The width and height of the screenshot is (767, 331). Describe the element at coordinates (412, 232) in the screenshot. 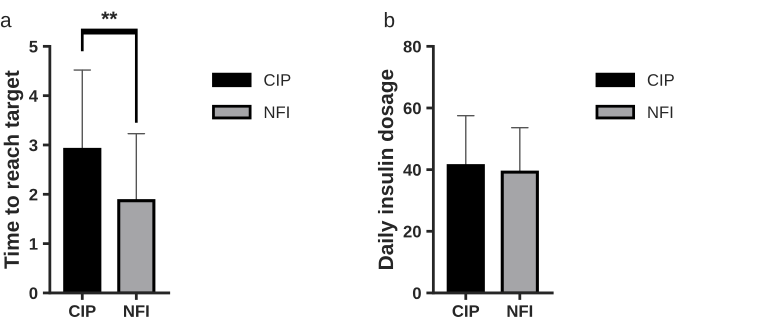

I see `y-tick-label: 20` at that location.